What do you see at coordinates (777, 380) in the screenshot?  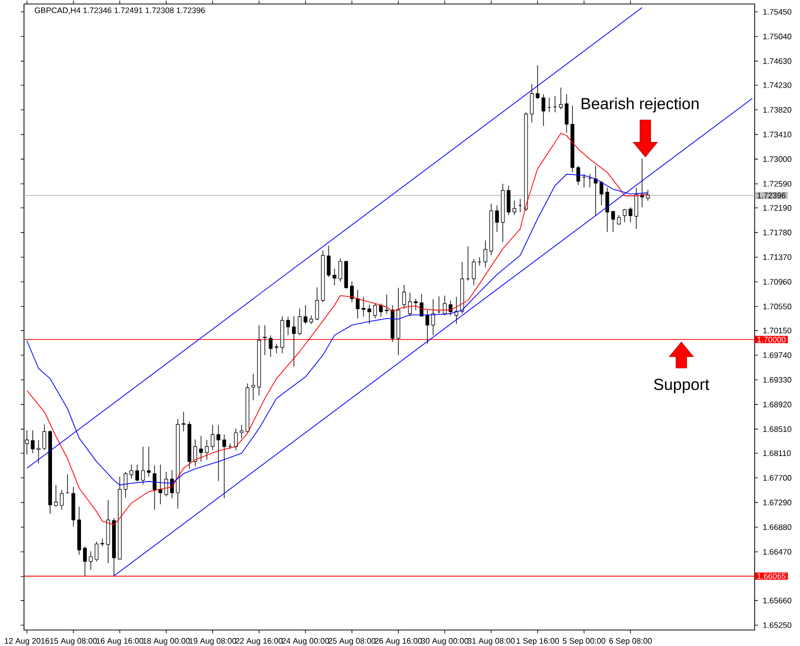 I see `y-tick-label: 1.69330` at bounding box center [777, 380].